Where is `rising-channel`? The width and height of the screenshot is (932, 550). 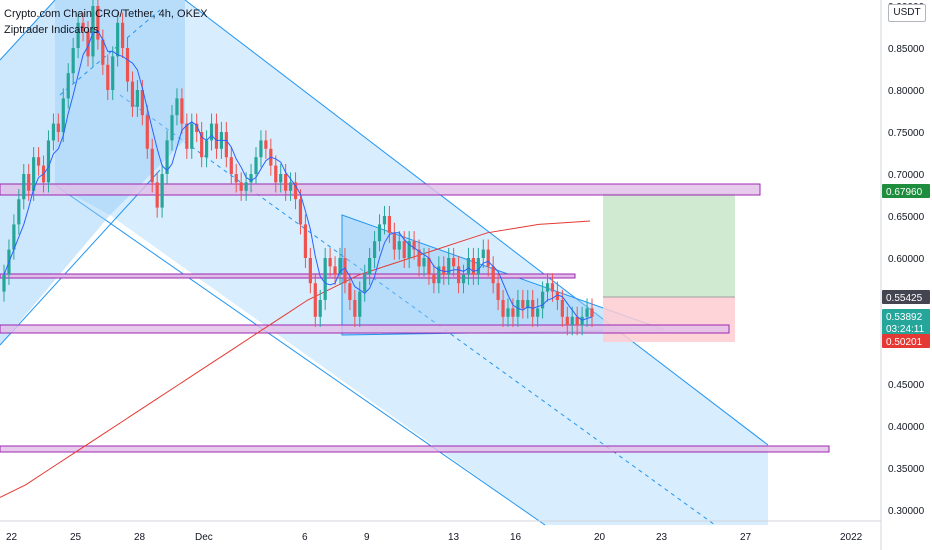 rising-channel is located at coordinates (92, 172).